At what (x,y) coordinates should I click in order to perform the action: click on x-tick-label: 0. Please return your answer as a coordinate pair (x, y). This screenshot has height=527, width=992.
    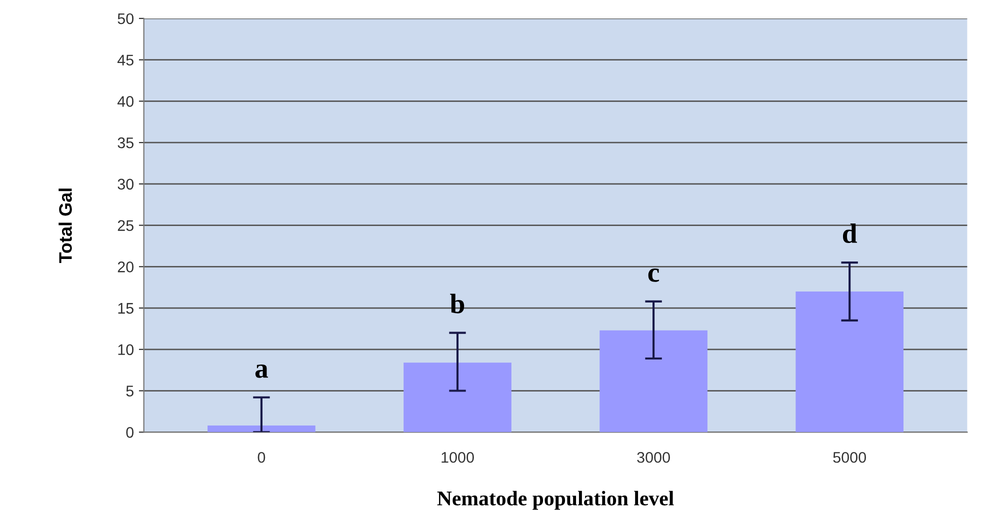
    Looking at the image, I should click on (262, 457).